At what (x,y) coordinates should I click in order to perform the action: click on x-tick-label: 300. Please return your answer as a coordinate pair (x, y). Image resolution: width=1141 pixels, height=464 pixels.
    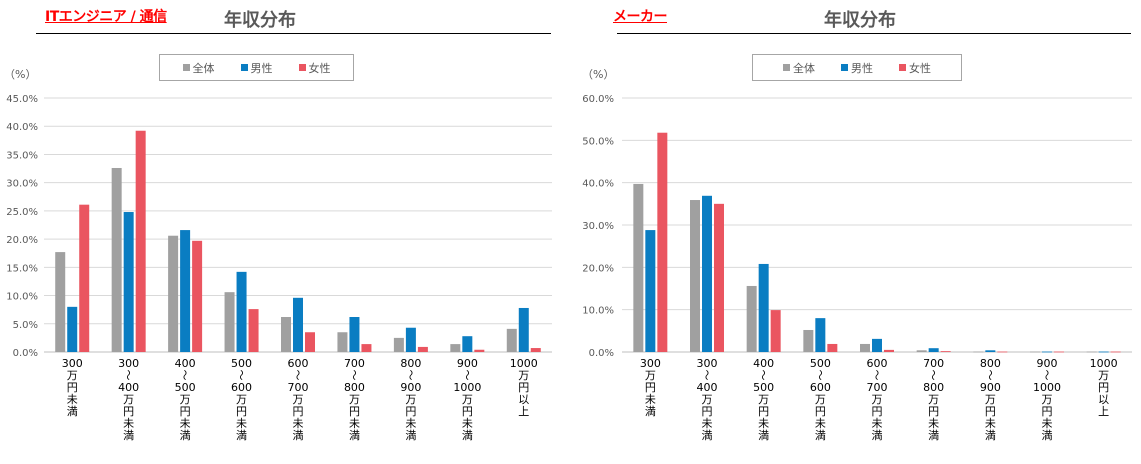
    Looking at the image, I should click on (650, 363).